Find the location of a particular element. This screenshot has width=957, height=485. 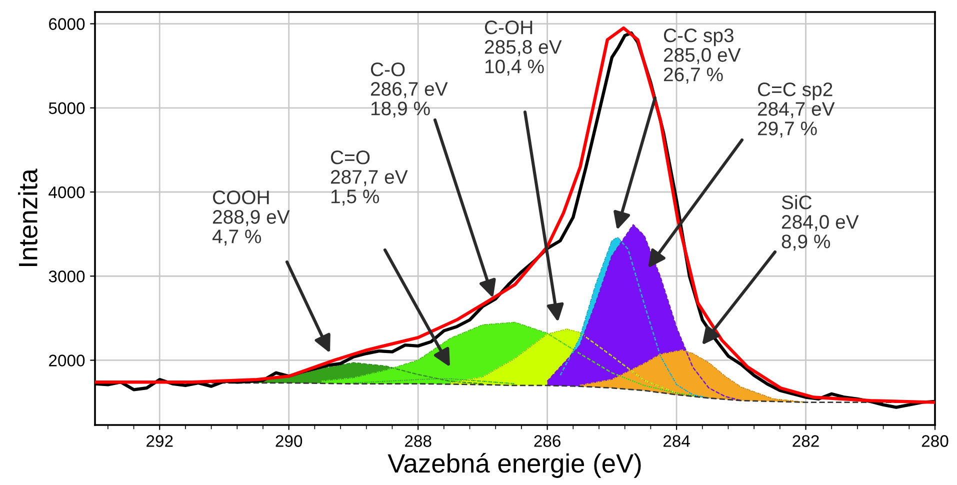

y-tick-label: 2000 is located at coordinates (67, 360).